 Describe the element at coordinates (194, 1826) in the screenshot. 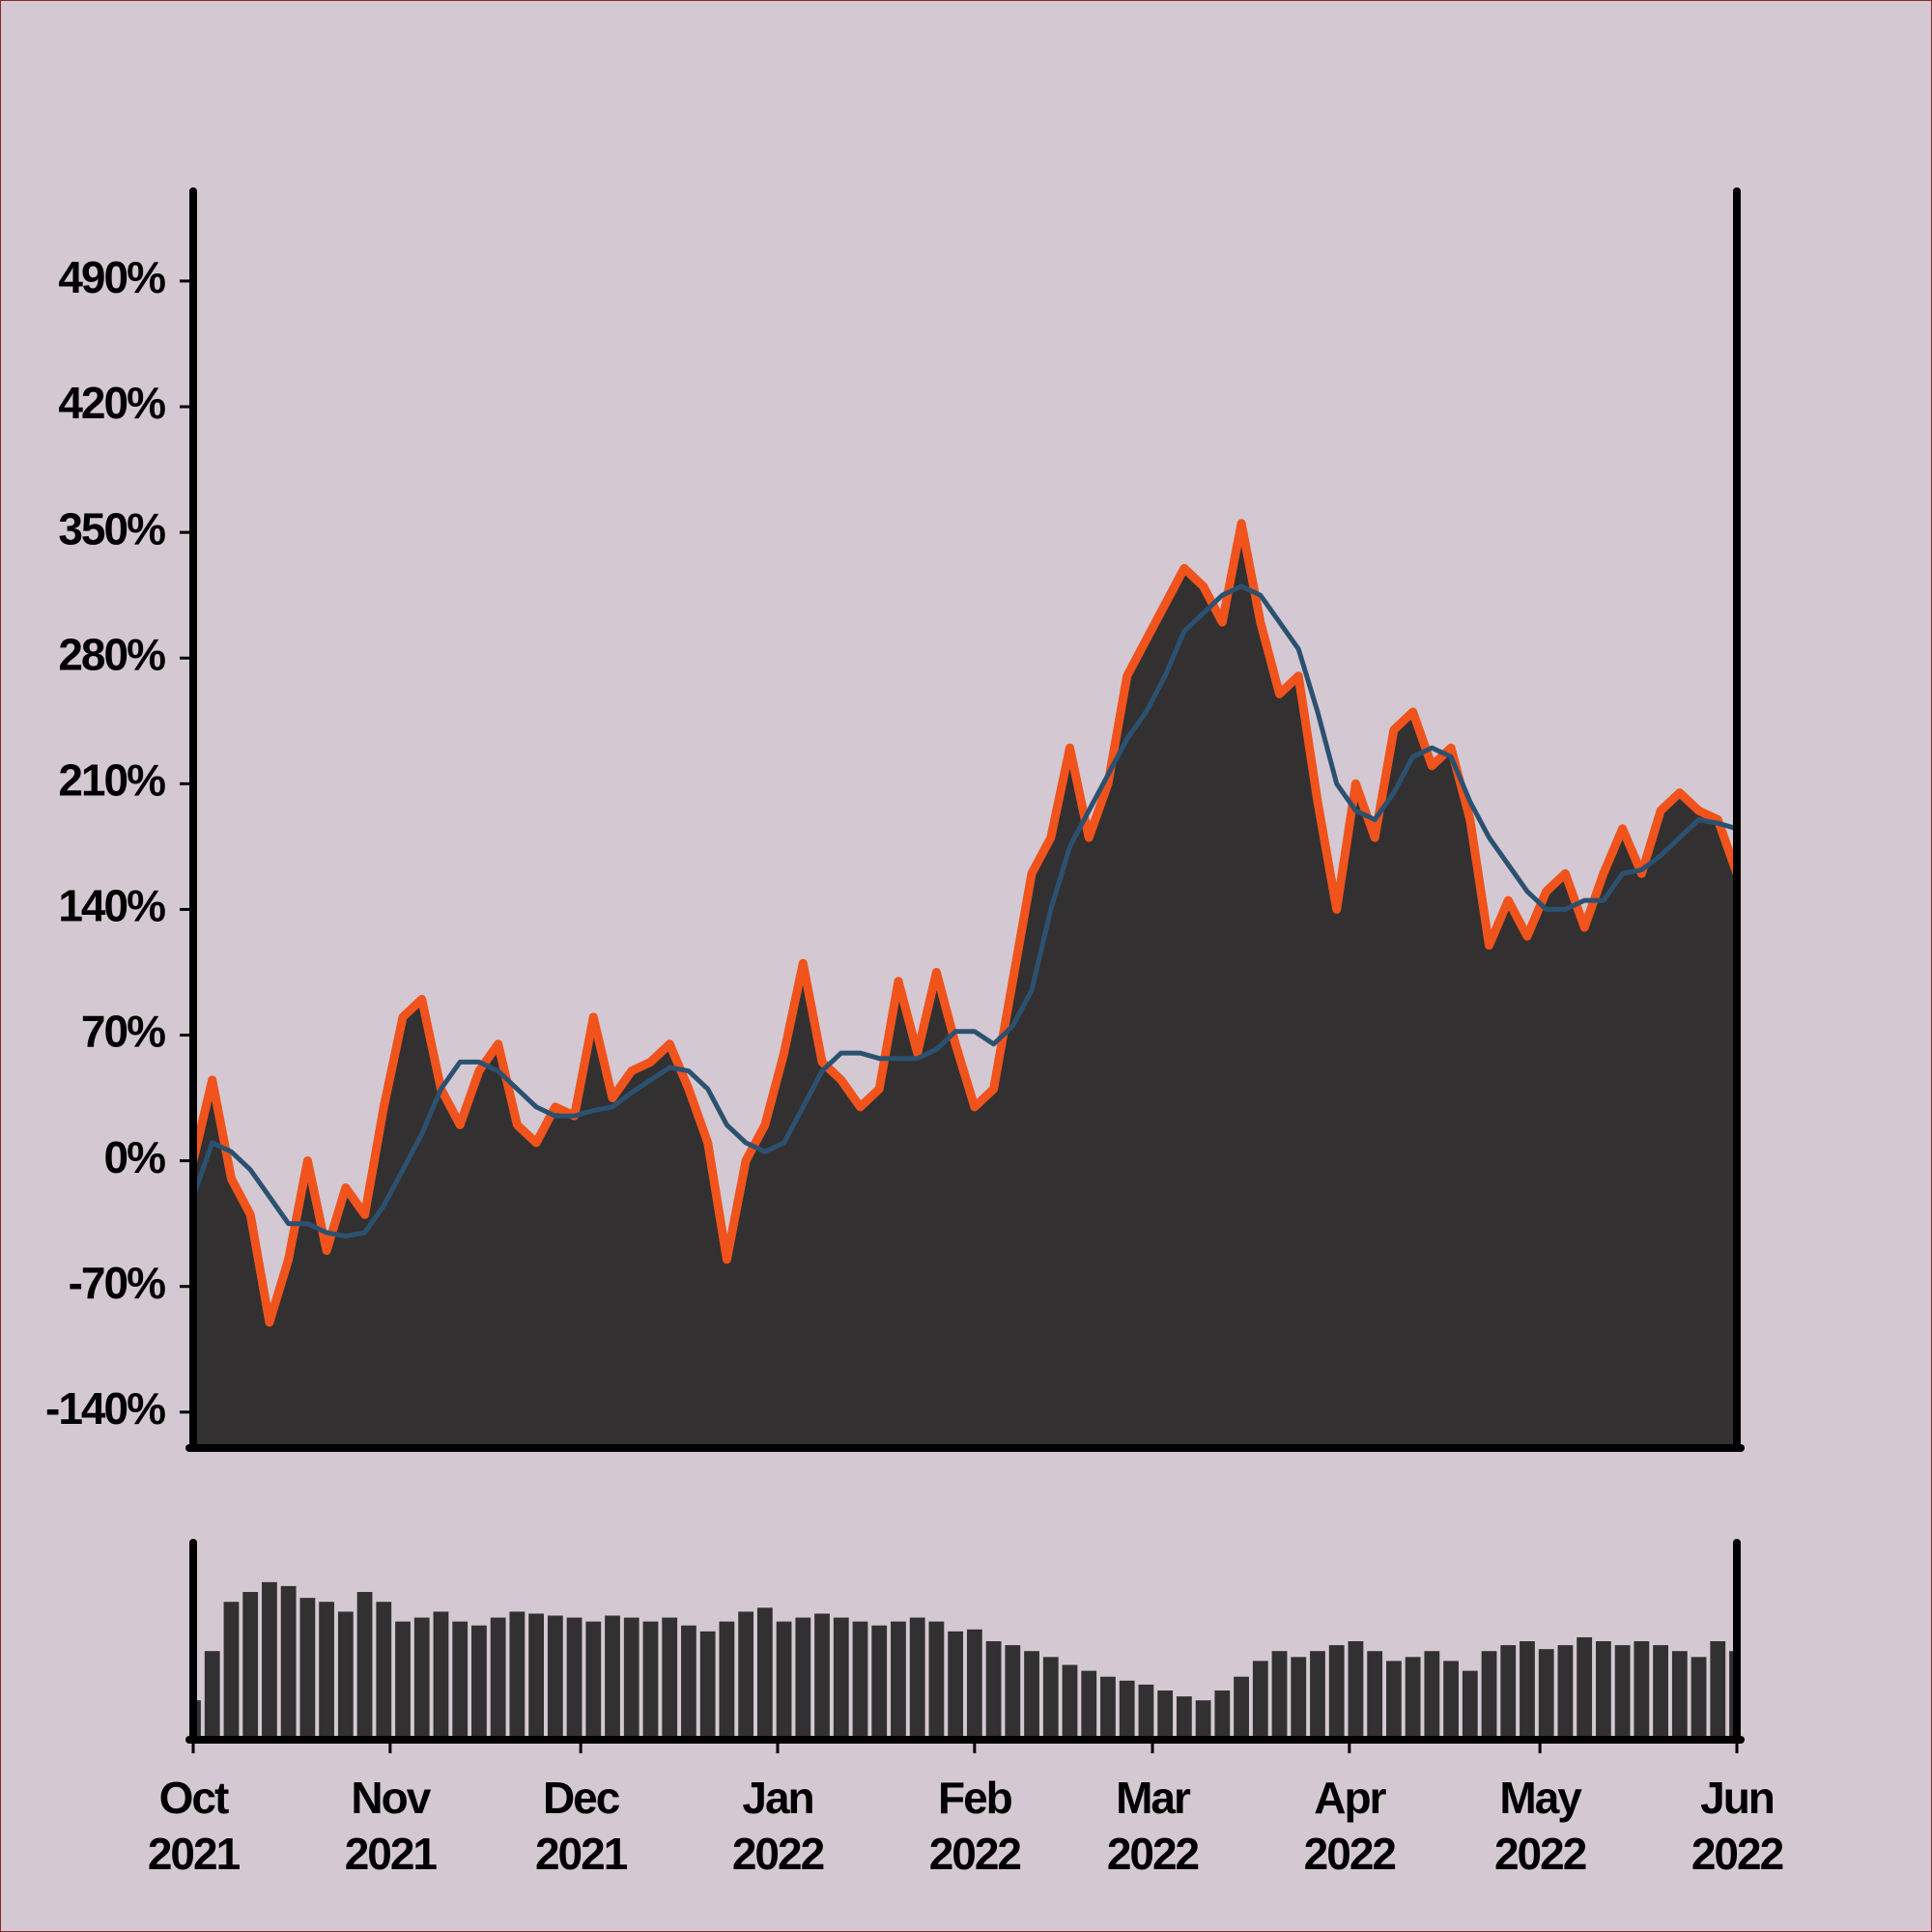

I see `x-tick-label: Oct 2021` at that location.